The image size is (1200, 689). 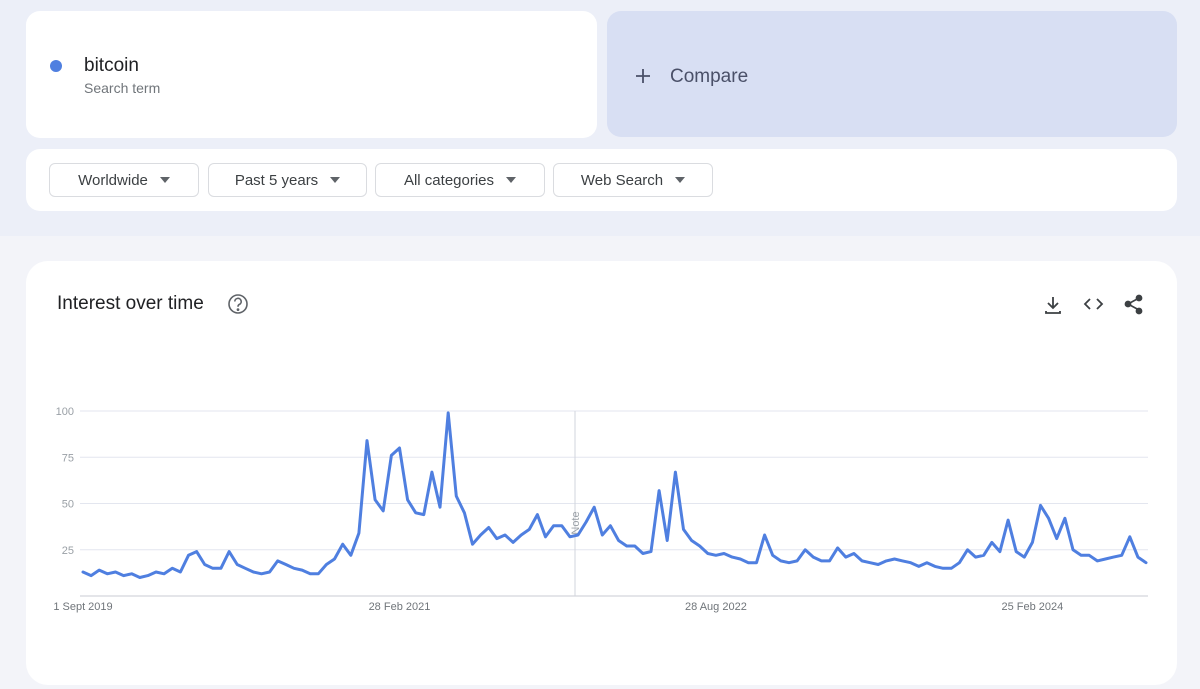 I want to click on x-tick-label: 28 Aug 2022, so click(x=716, y=607).